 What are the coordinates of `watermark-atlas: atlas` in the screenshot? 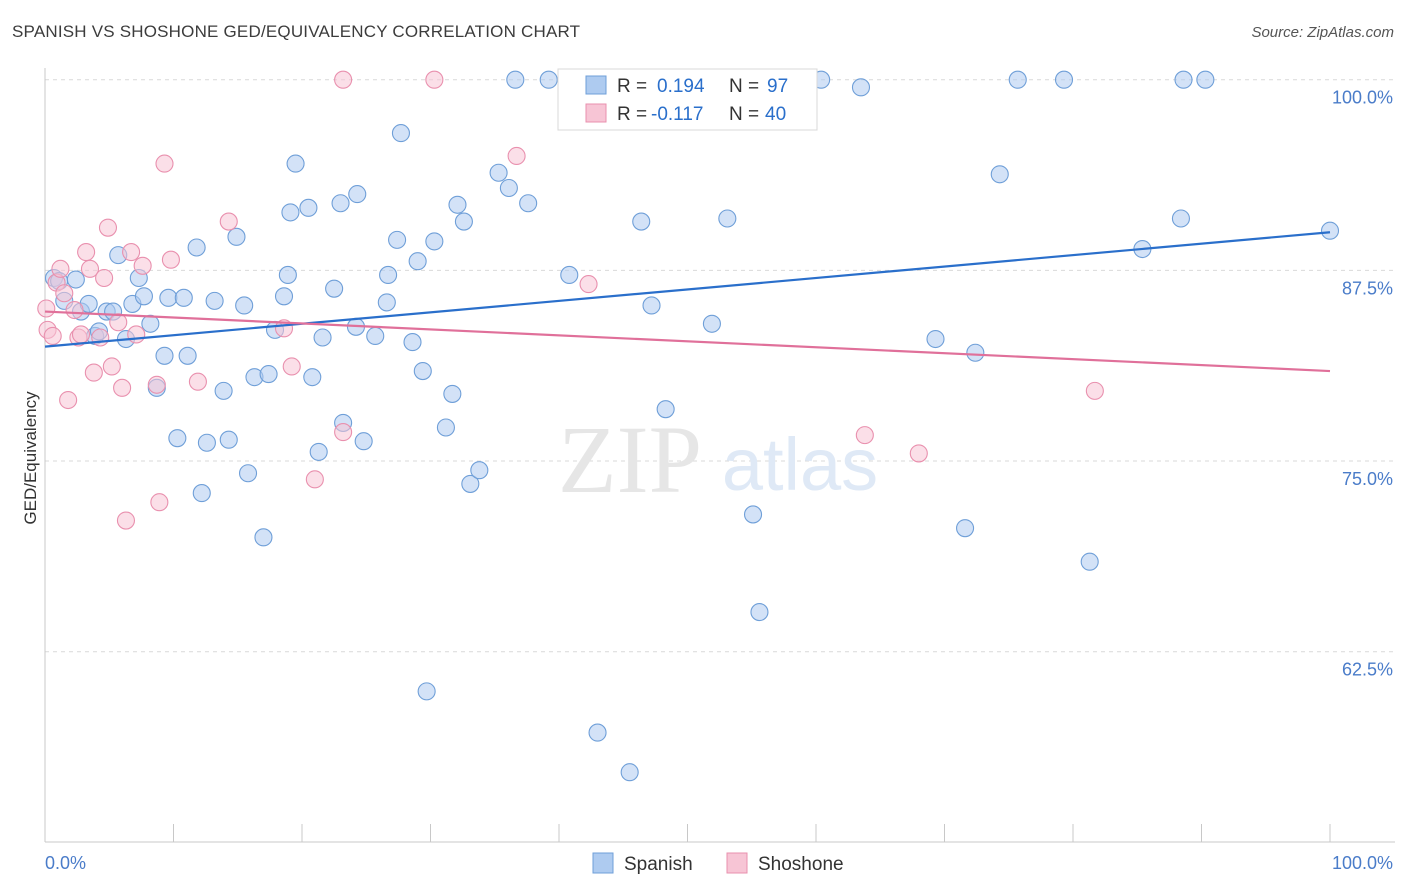 It's located at (800, 464).